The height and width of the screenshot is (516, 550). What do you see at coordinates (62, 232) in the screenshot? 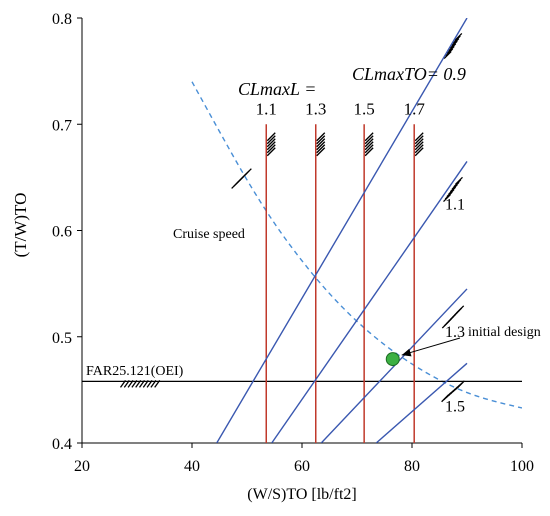
I see `y-tick-label: 0.6` at bounding box center [62, 232].